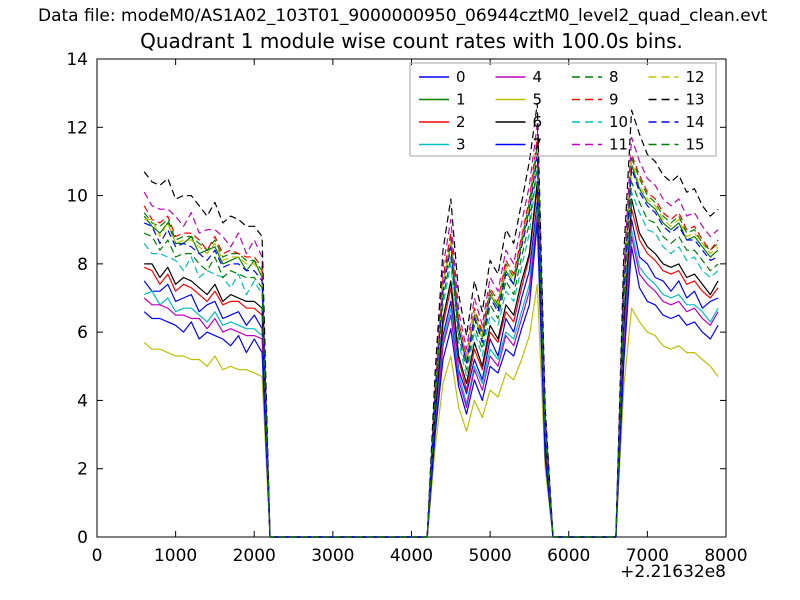 Image resolution: width=800 pixels, height=600 pixels. I want to click on y-tick-label: 4, so click(82, 401).